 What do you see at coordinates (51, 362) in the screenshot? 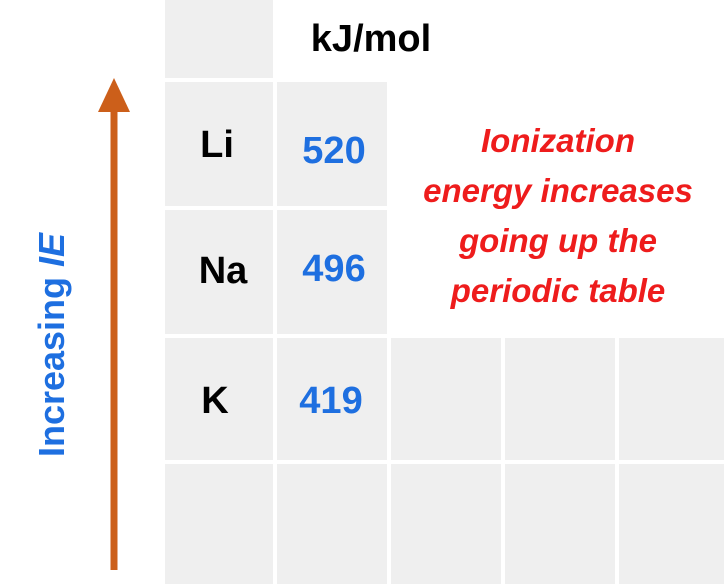
I see `axis-label-prefix: Increasing` at bounding box center [51, 362].